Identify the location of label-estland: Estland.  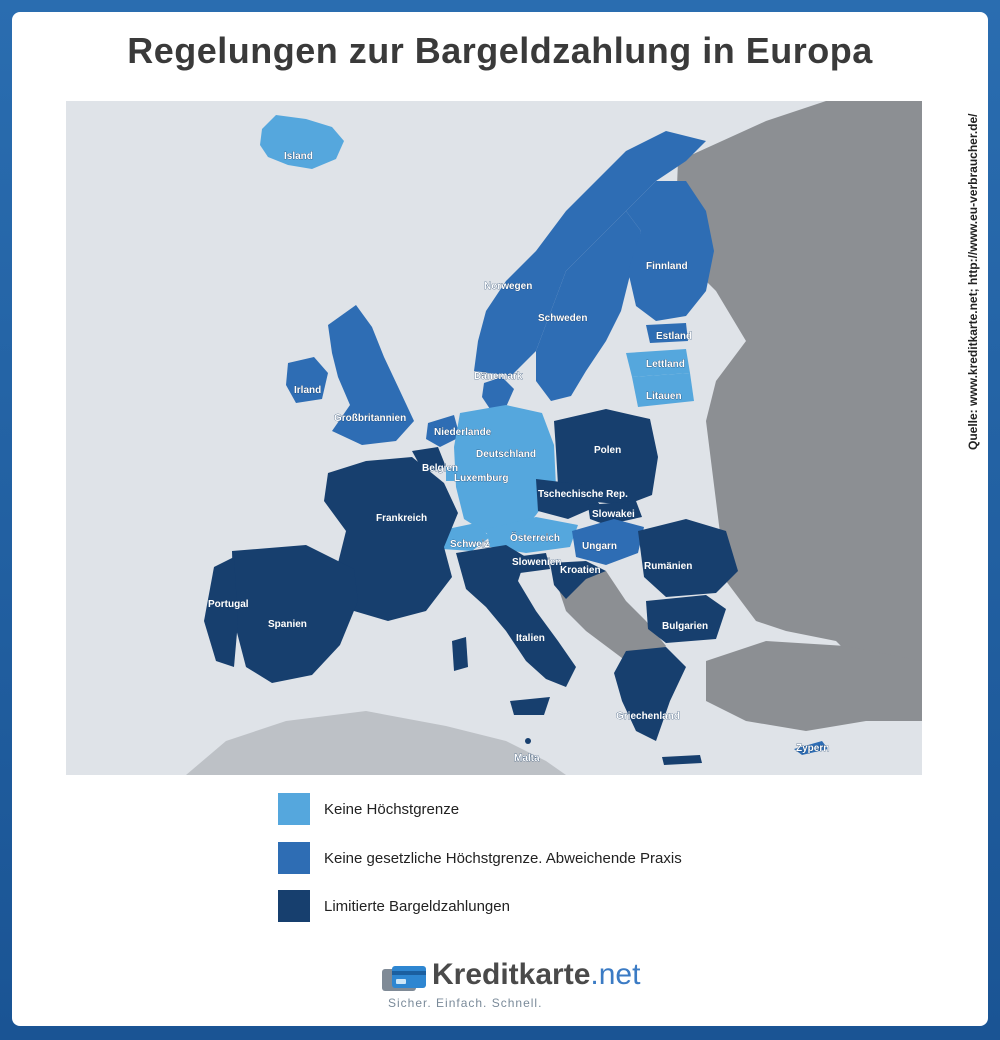
(674, 336).